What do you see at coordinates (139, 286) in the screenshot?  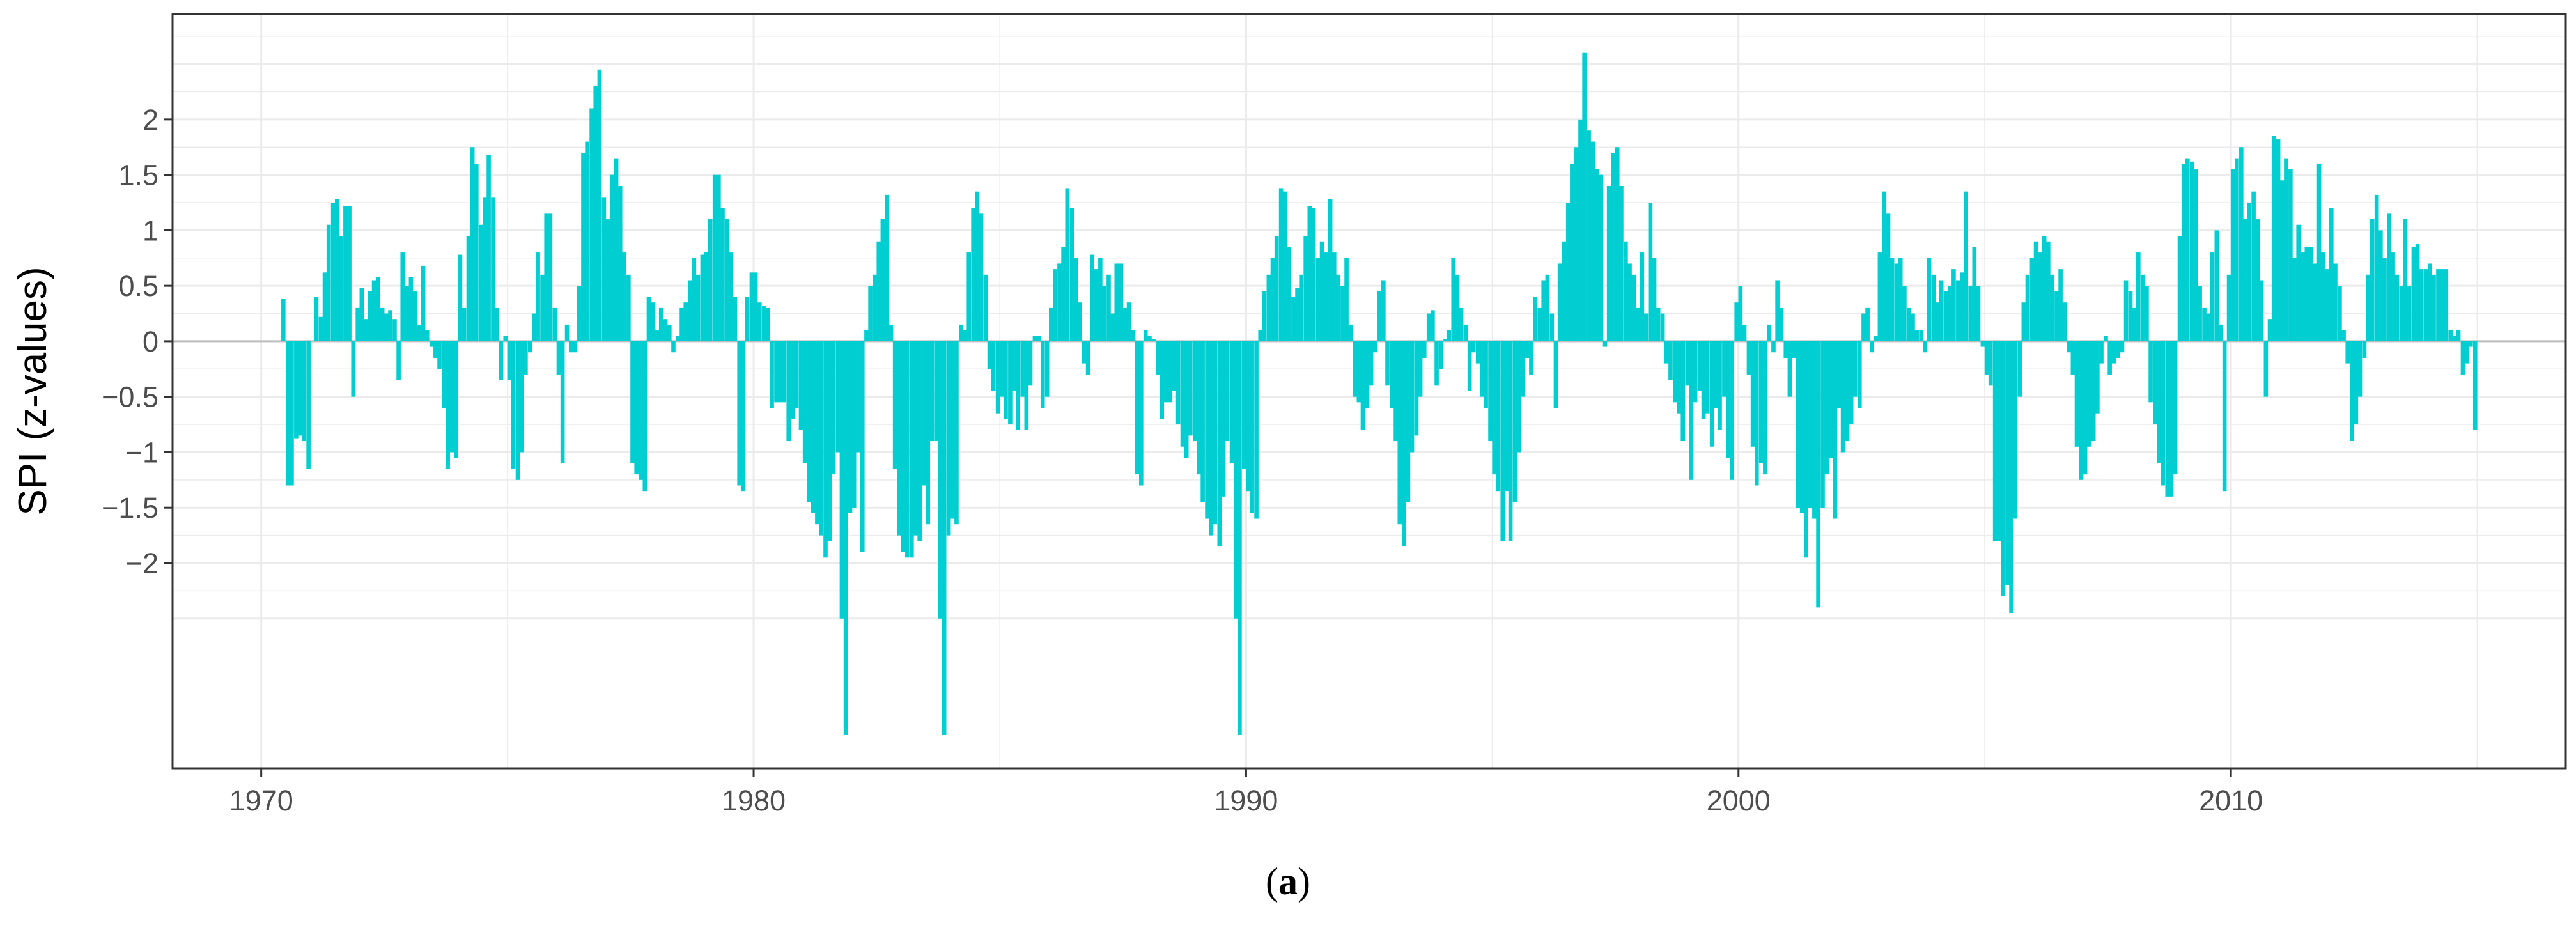 I see `y-tick-label: 0.5` at bounding box center [139, 286].